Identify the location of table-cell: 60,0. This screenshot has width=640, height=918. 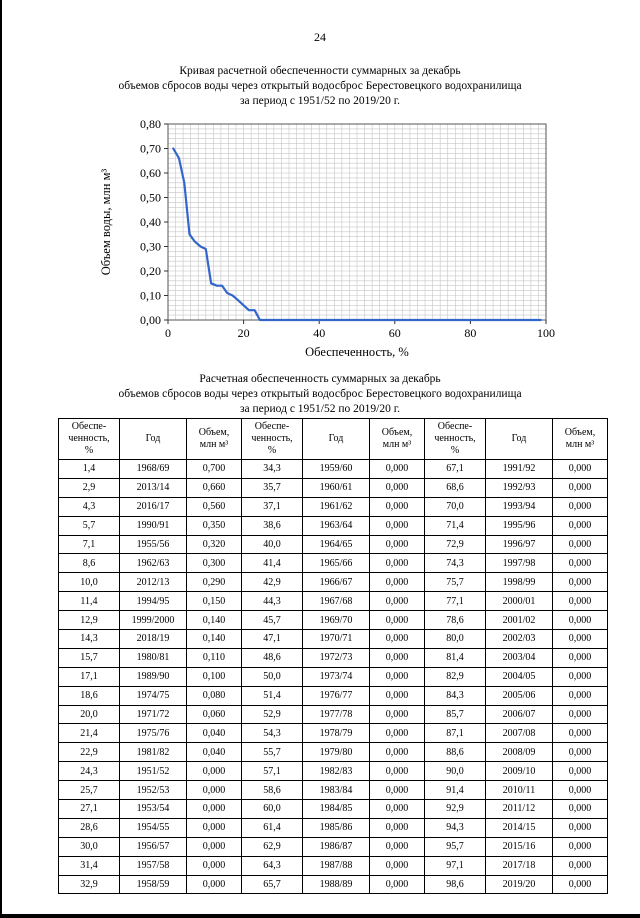
(272, 809).